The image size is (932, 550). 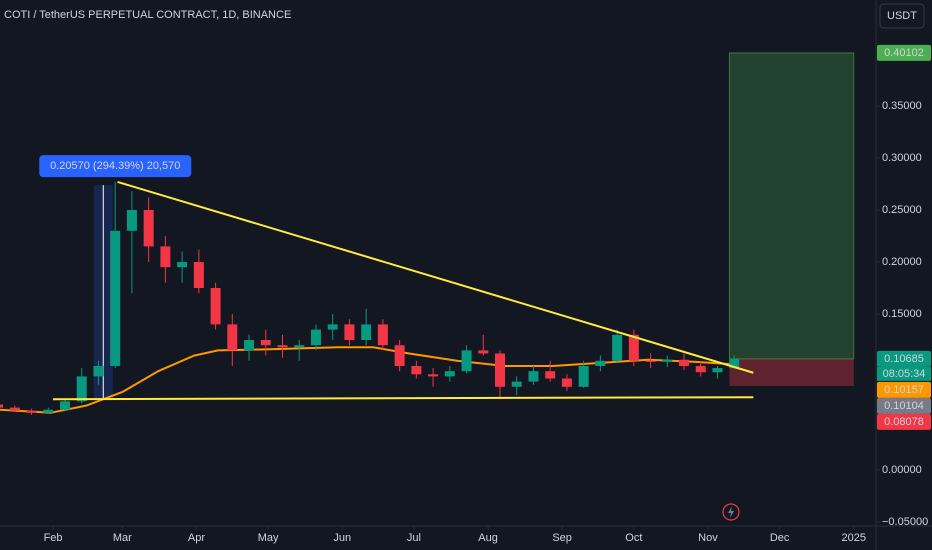 I want to click on moving-average, so click(x=367, y=380).